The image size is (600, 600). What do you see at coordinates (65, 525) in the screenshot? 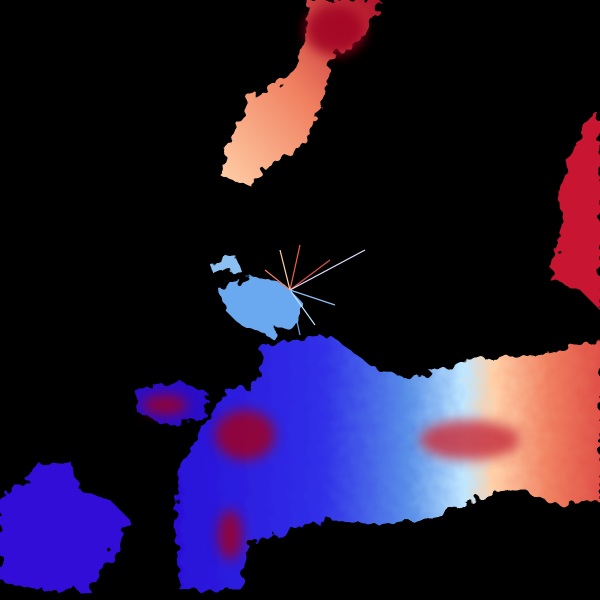
I see `echo-southwest` at bounding box center [65, 525].